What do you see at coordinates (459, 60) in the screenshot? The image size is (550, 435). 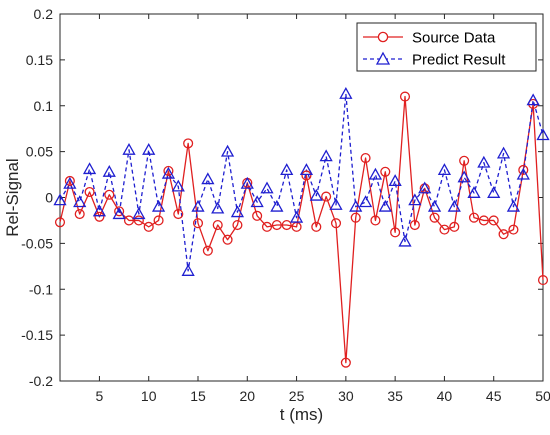 I see `legend-predict-result-label: Predict Result` at bounding box center [459, 60].